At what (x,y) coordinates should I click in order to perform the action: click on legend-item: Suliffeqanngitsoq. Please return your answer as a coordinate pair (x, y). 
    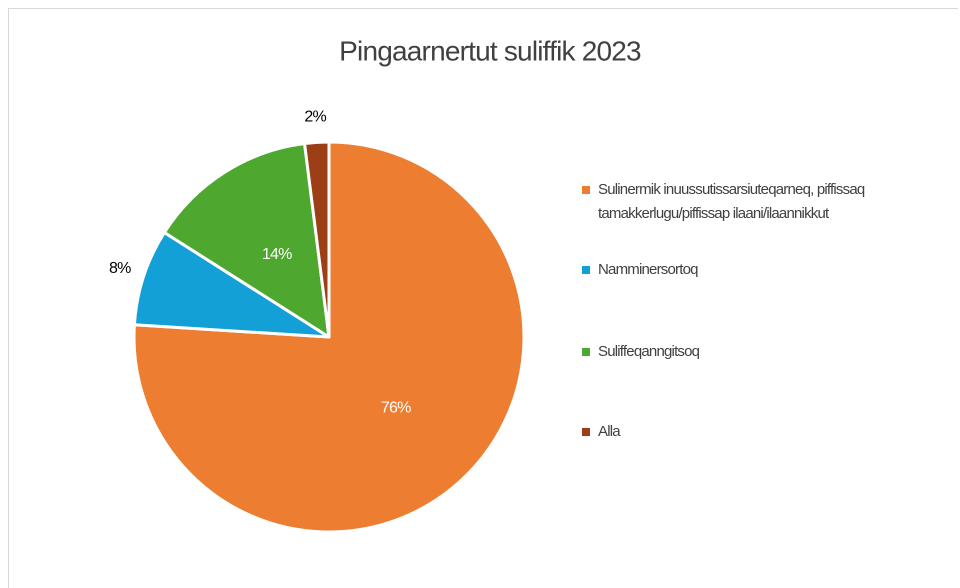
    Looking at the image, I should click on (638, 352).